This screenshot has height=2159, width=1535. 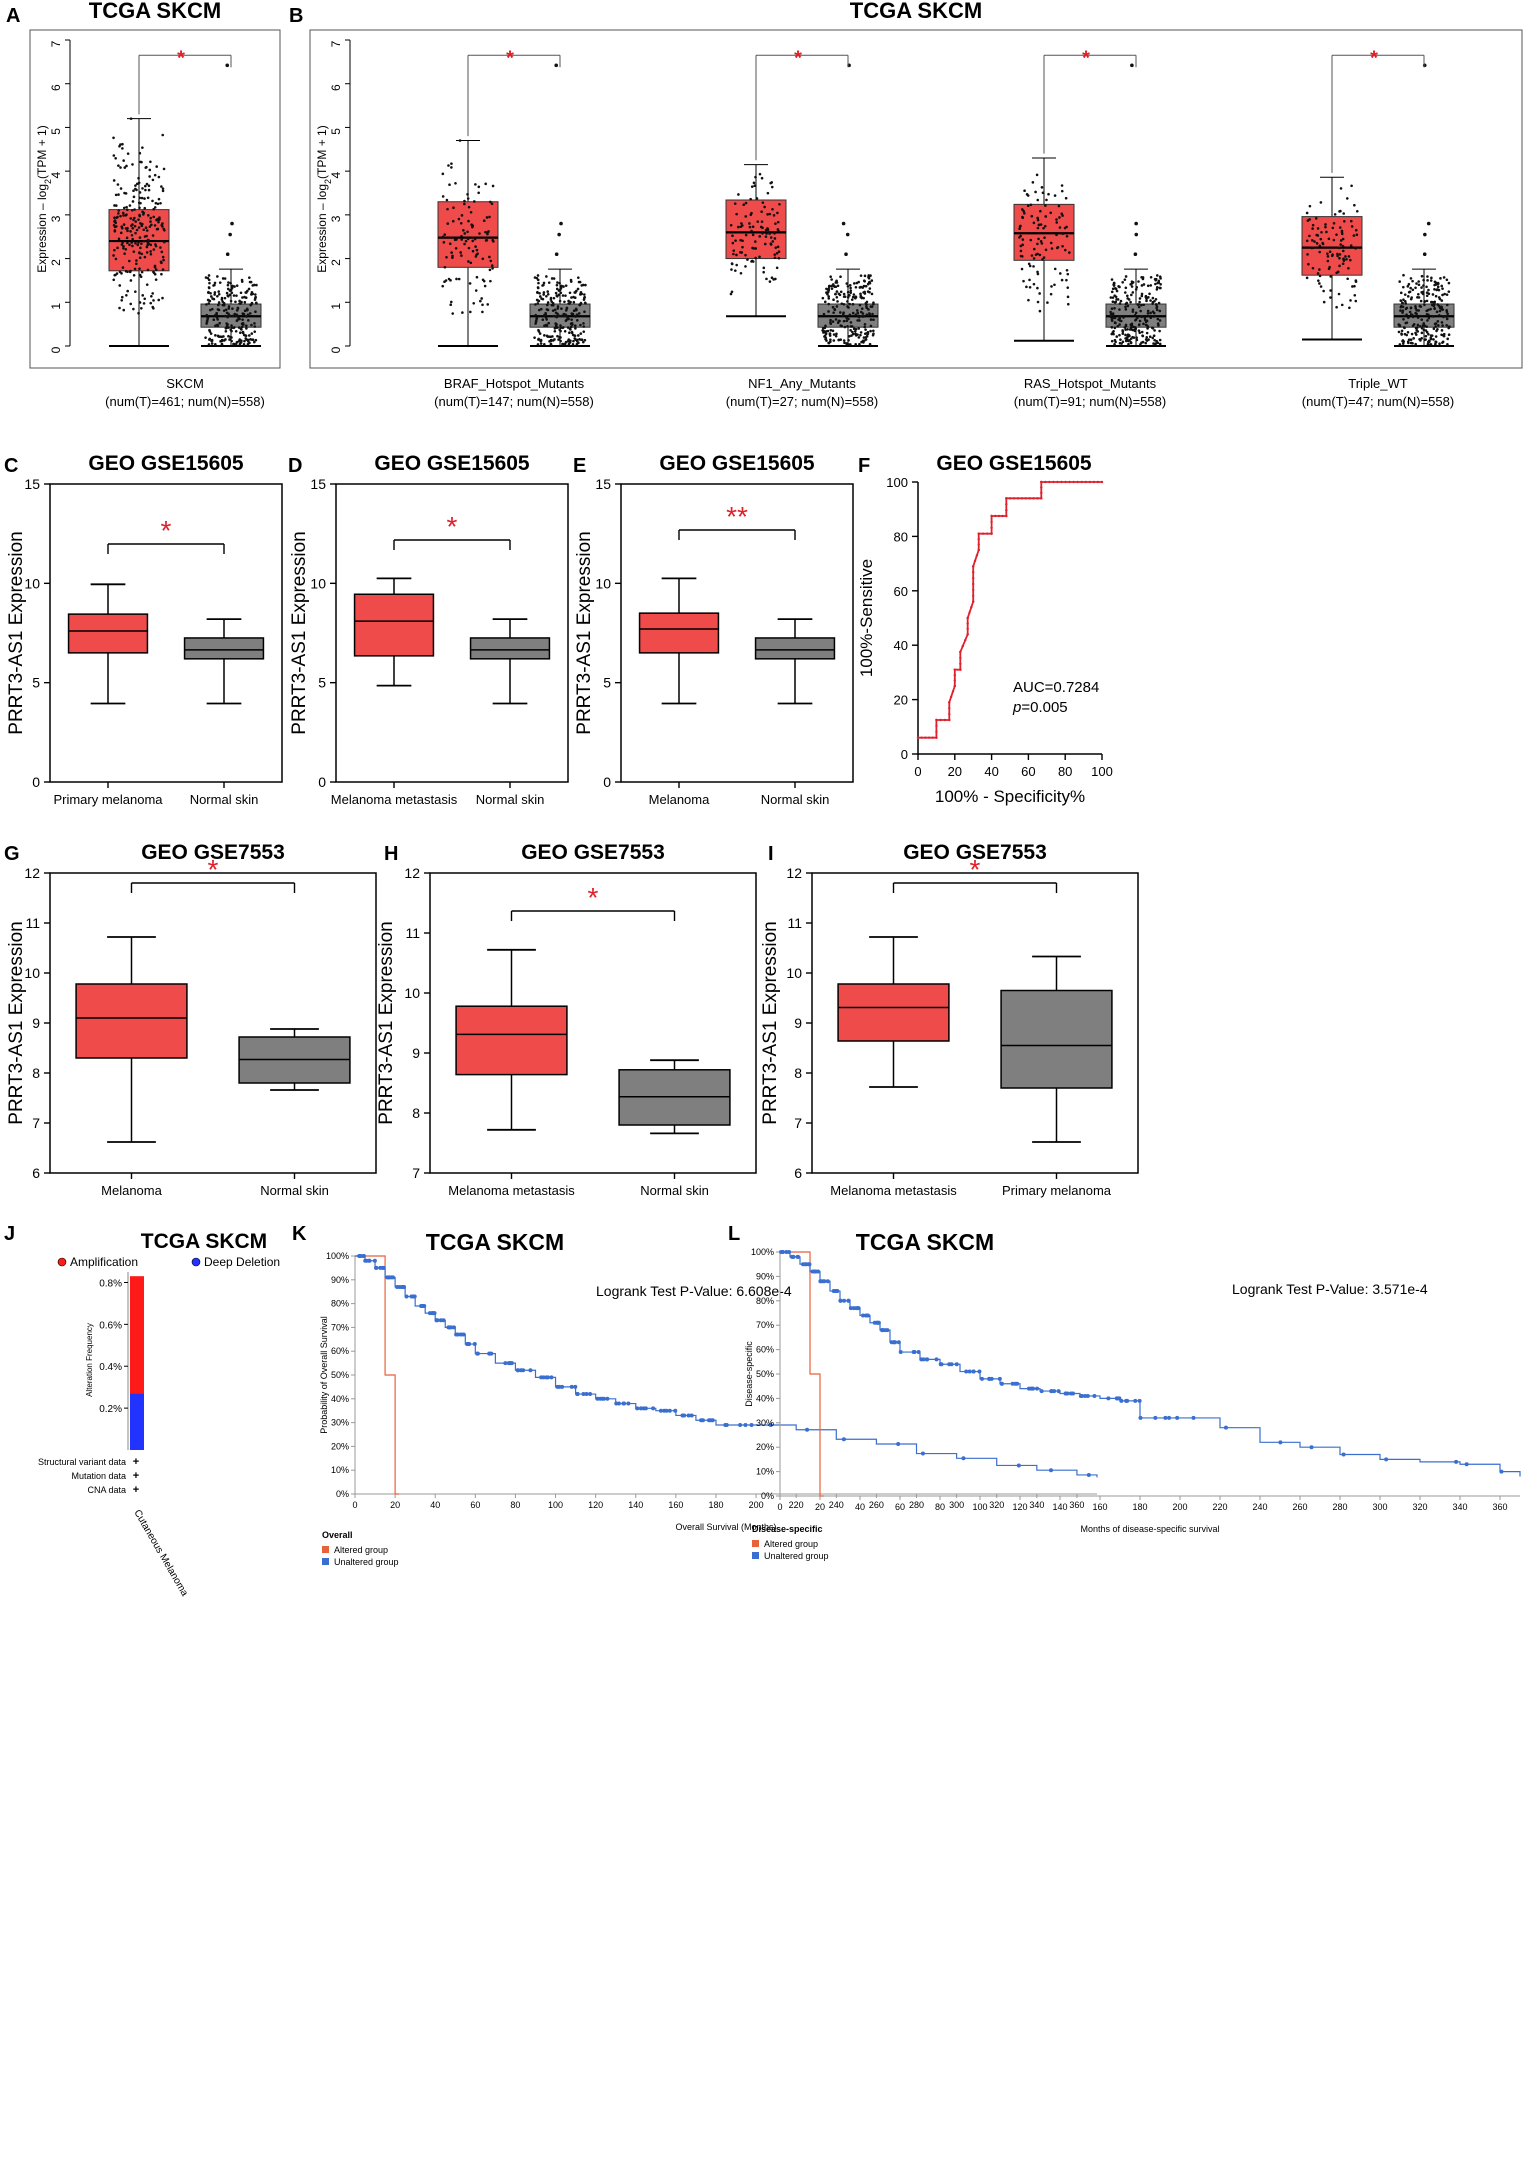 What do you see at coordinates (299, 1234) in the screenshot?
I see `panel-letter-k: K` at bounding box center [299, 1234].